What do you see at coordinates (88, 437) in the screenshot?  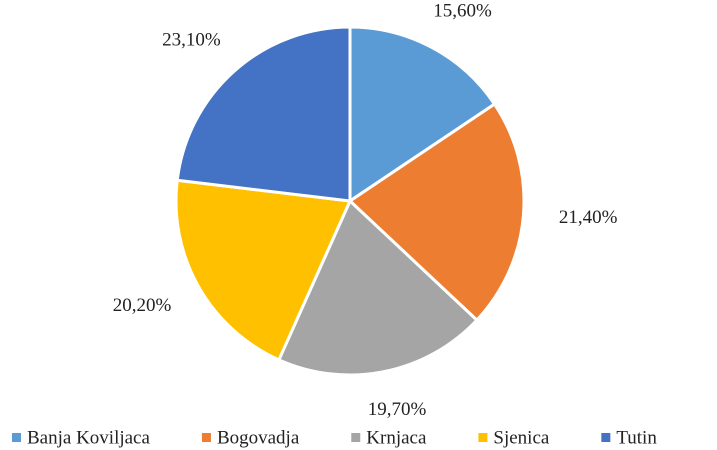 I see `legend-label: Banja Koviljaca` at bounding box center [88, 437].